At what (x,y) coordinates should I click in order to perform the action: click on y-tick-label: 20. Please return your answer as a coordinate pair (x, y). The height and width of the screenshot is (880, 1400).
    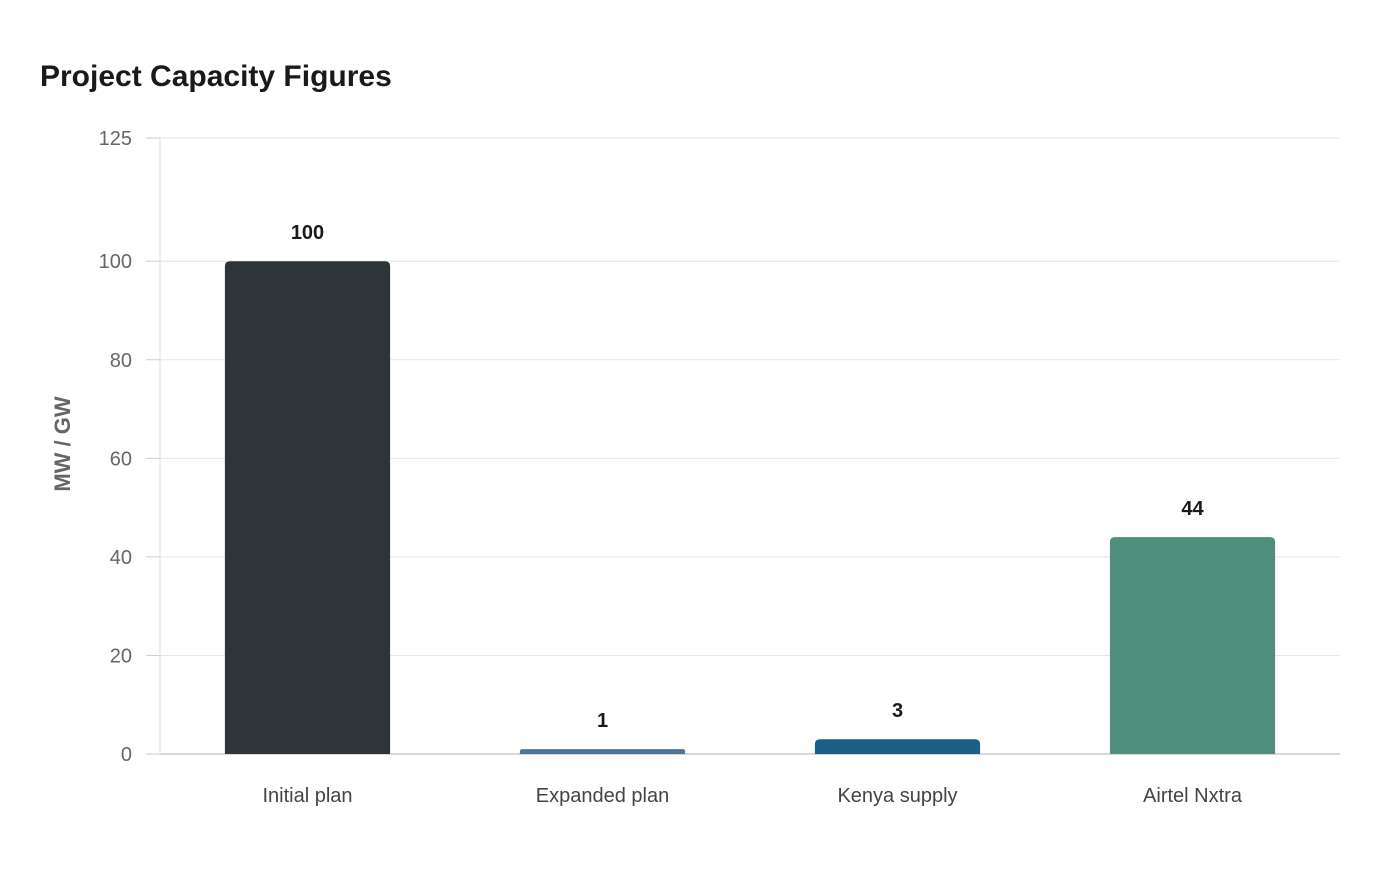
    Looking at the image, I should click on (121, 656).